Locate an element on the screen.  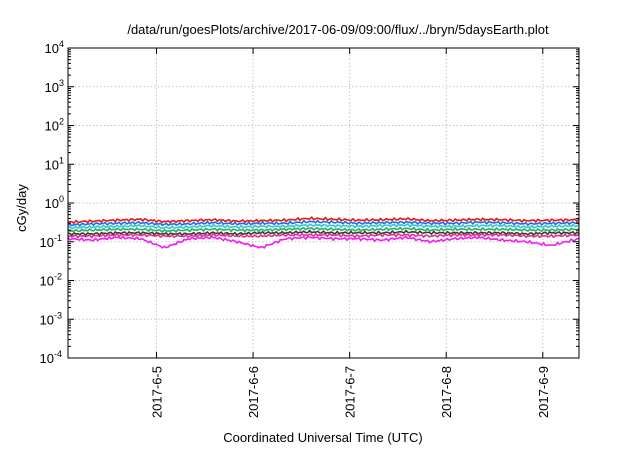
x-tick-label: 2017-6-9 is located at coordinates (543, 392).